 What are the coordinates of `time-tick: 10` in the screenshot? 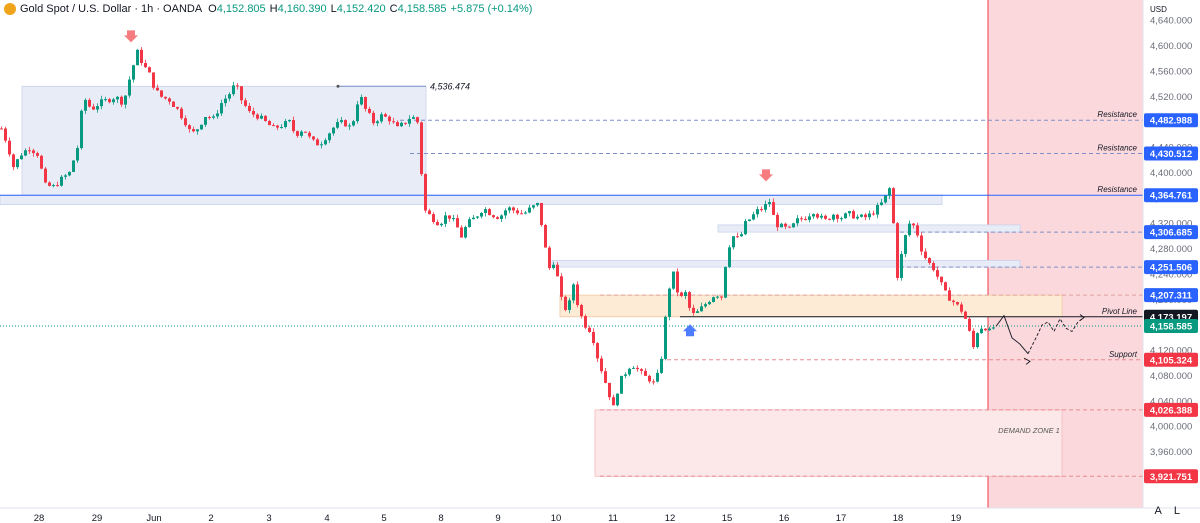 It's located at (556, 518).